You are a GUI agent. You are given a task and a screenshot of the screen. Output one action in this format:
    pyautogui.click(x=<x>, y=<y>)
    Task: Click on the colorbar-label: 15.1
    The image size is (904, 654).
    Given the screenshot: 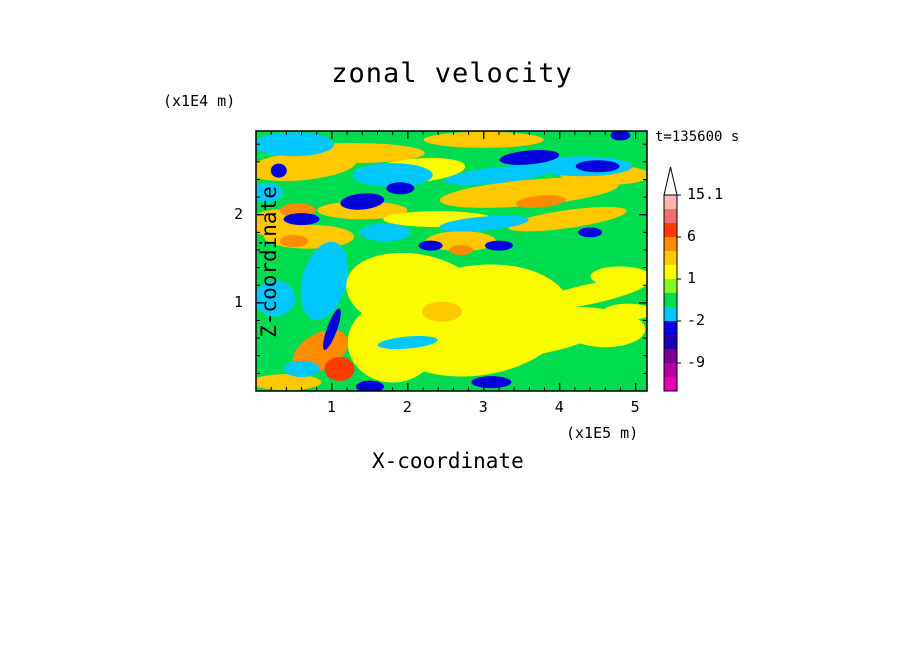 What is the action you would take?
    pyautogui.click(x=705, y=194)
    